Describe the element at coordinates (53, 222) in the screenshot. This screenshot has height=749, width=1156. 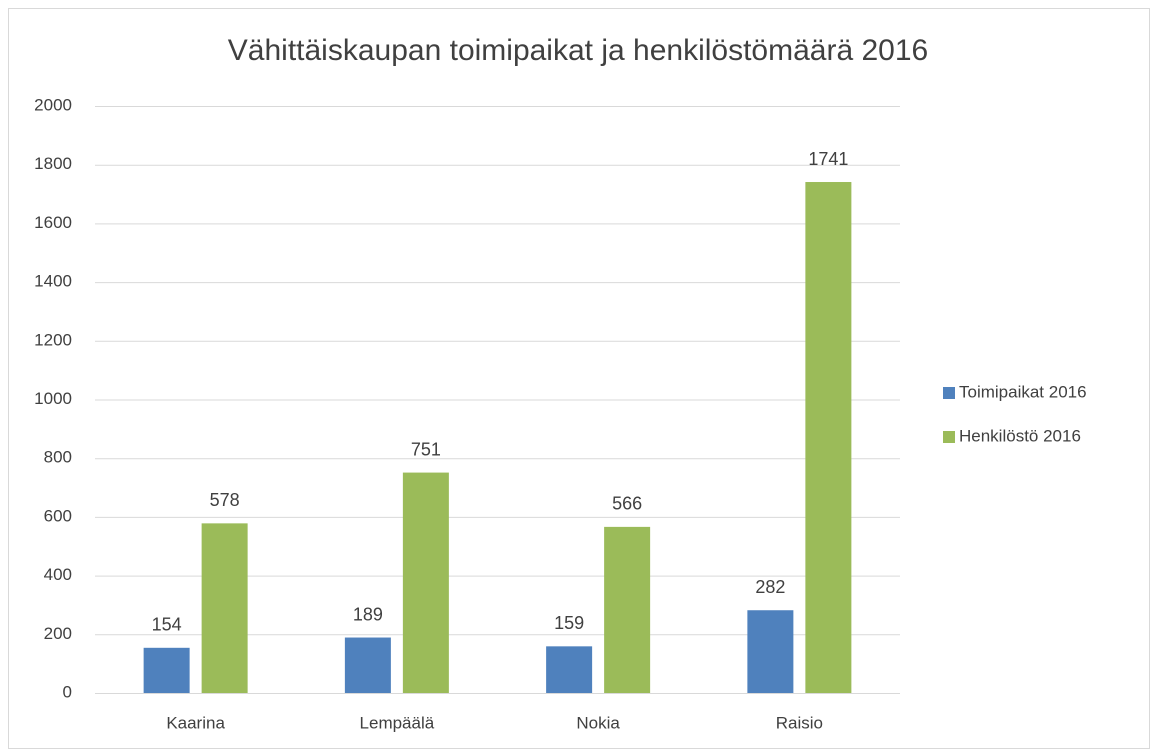
I see `y-tick-label: 1600` at that location.